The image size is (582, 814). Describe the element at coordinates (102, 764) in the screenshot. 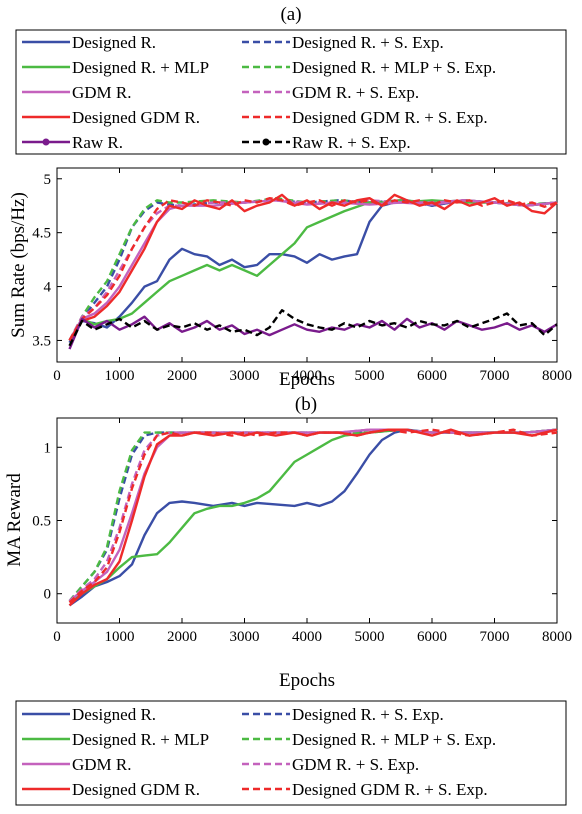

I see `legend-bottom-item-label: GDM R.` at that location.